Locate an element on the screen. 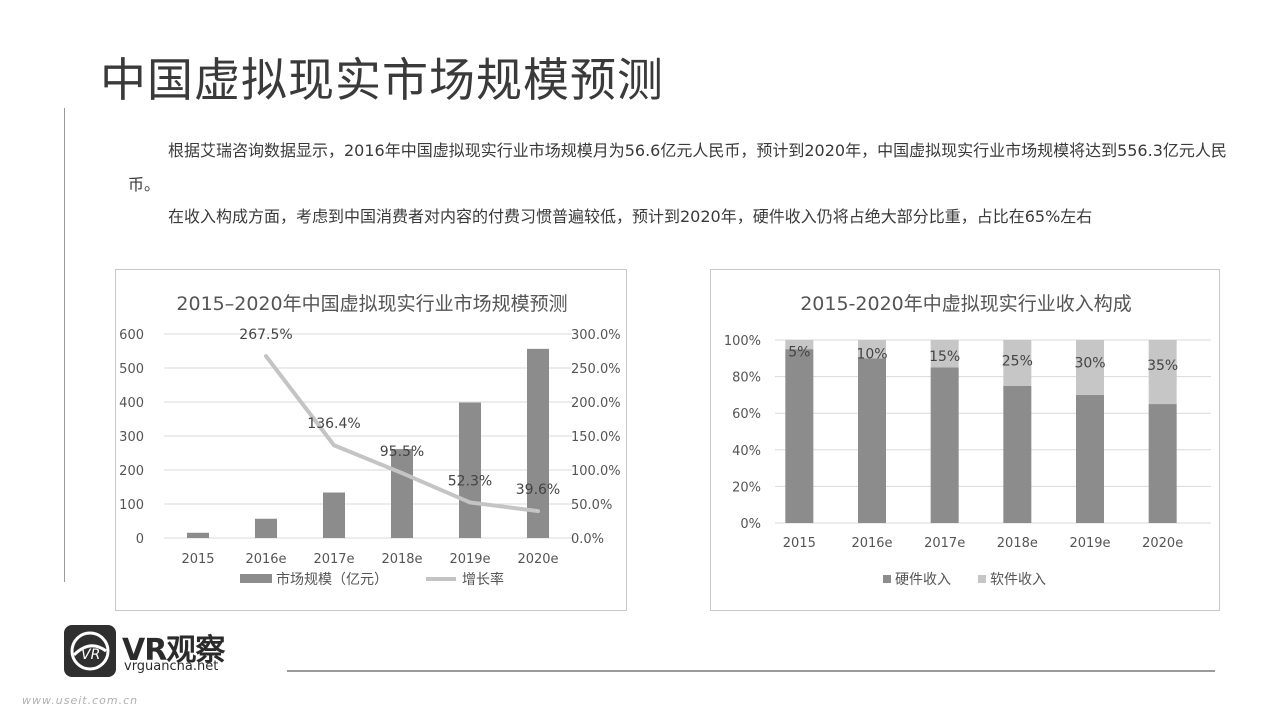 This screenshot has width=1280, height=720. y-tick-label: 80% is located at coordinates (746, 378).